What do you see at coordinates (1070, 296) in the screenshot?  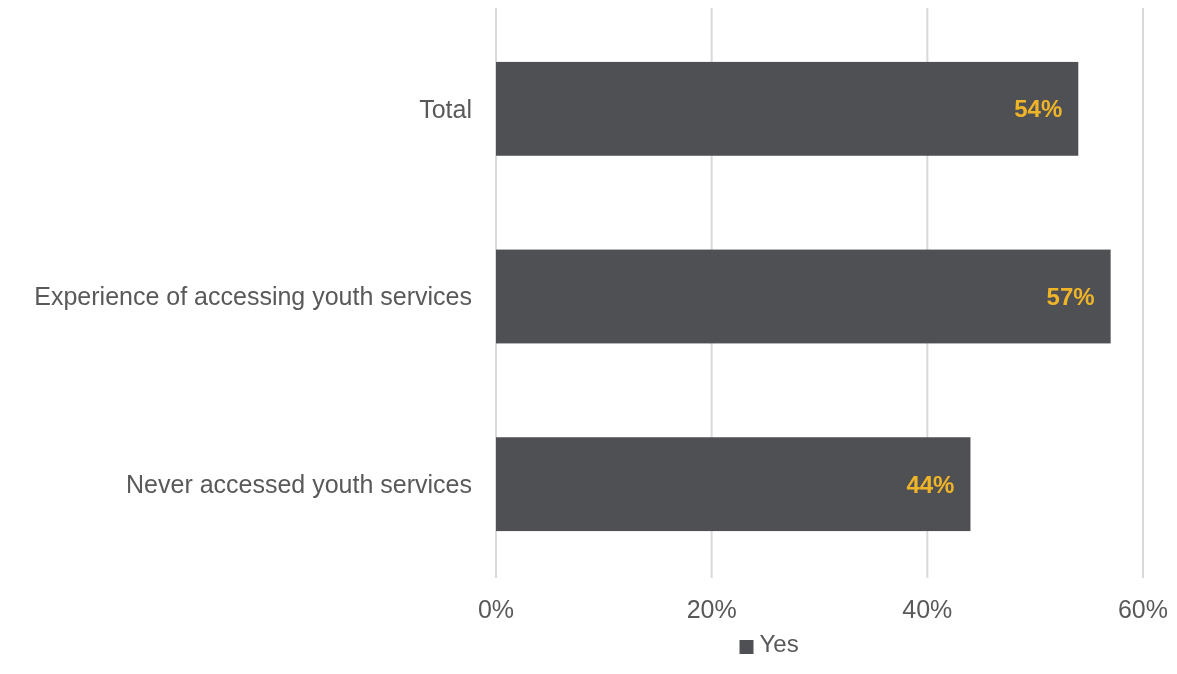 I see `data-label: 57%` at bounding box center [1070, 296].